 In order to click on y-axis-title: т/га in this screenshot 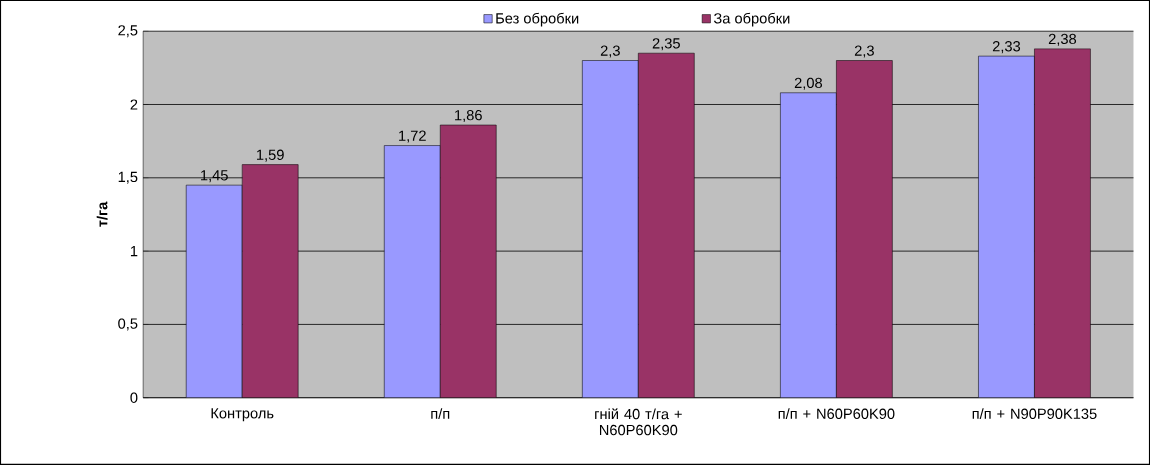, I will do `click(102, 214)`.